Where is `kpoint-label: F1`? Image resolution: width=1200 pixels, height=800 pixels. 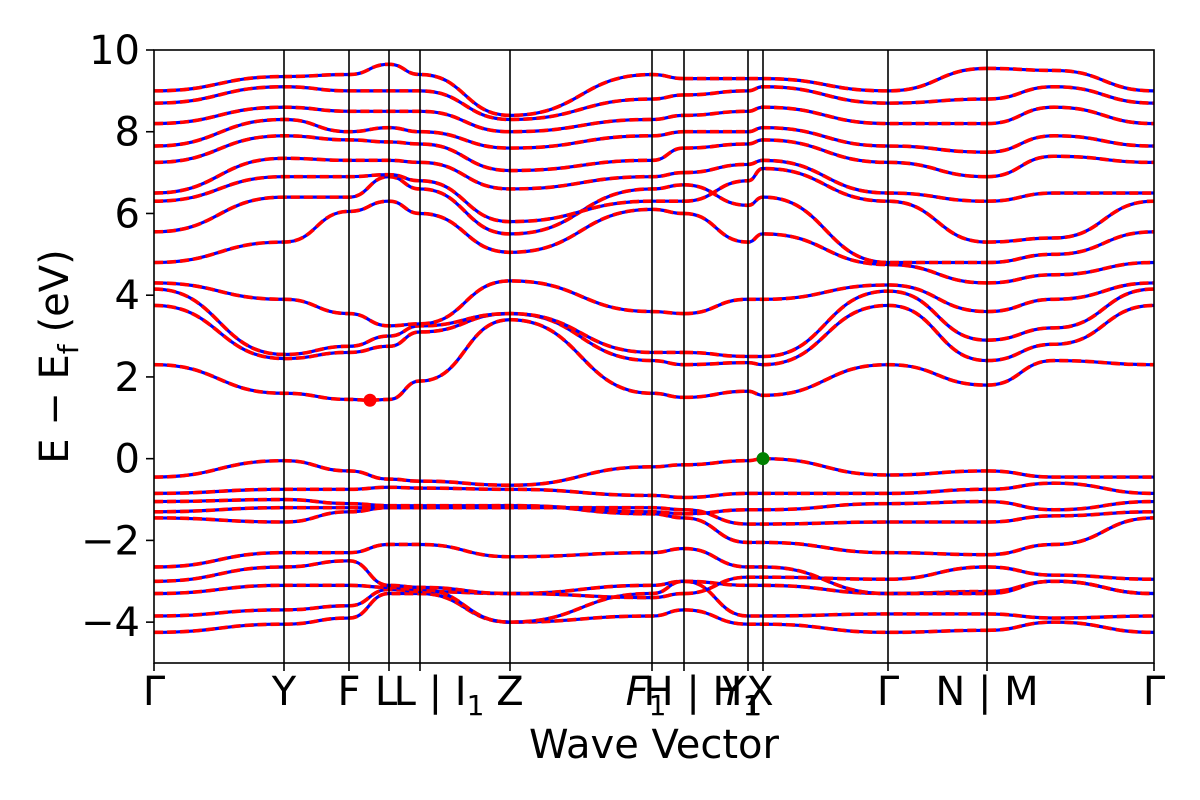
kpoint-label: F1 is located at coordinates (646, 695).